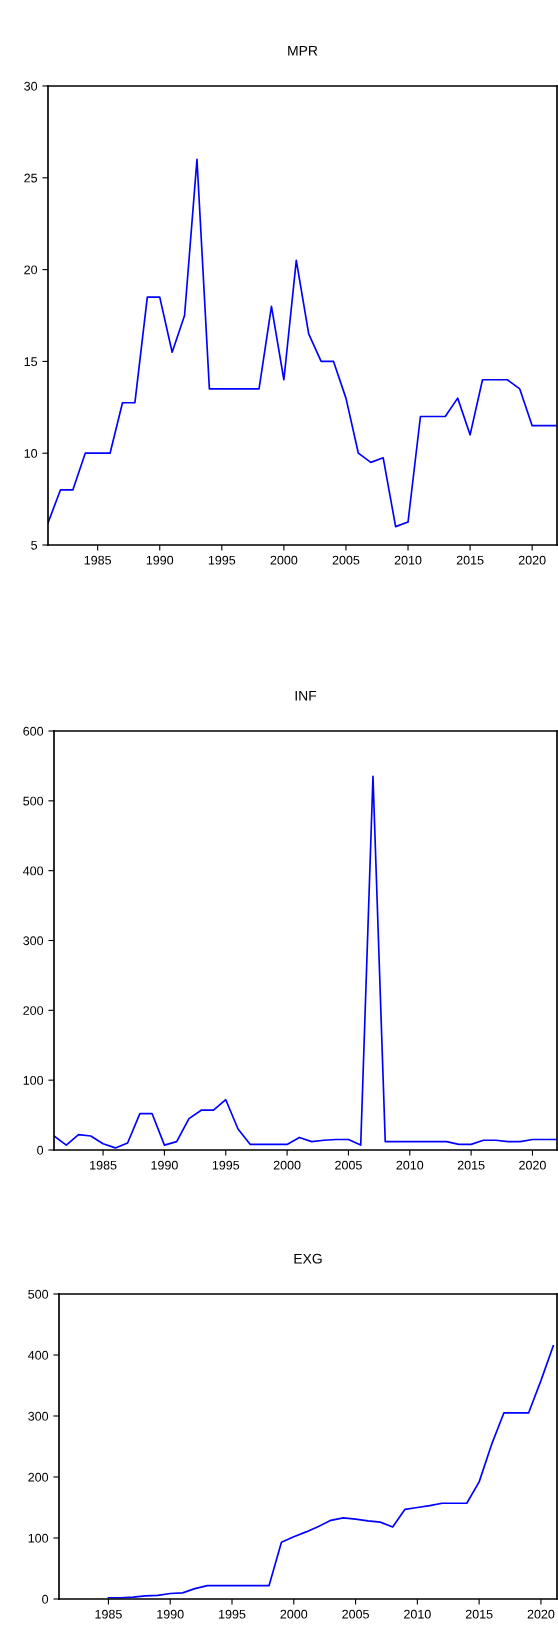 The image size is (558, 1625). Describe the element at coordinates (31, 86) in the screenshot. I see `y-tick-label: 30` at that location.